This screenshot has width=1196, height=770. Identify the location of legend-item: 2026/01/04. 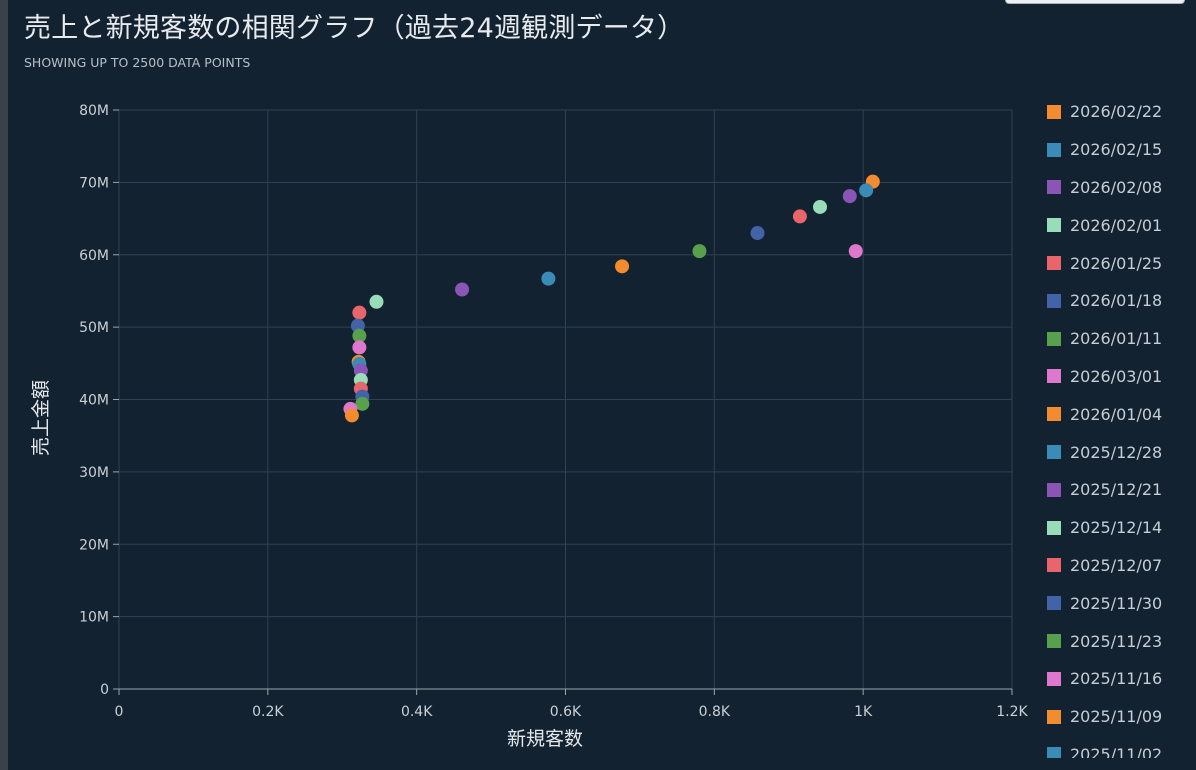
(1121, 414).